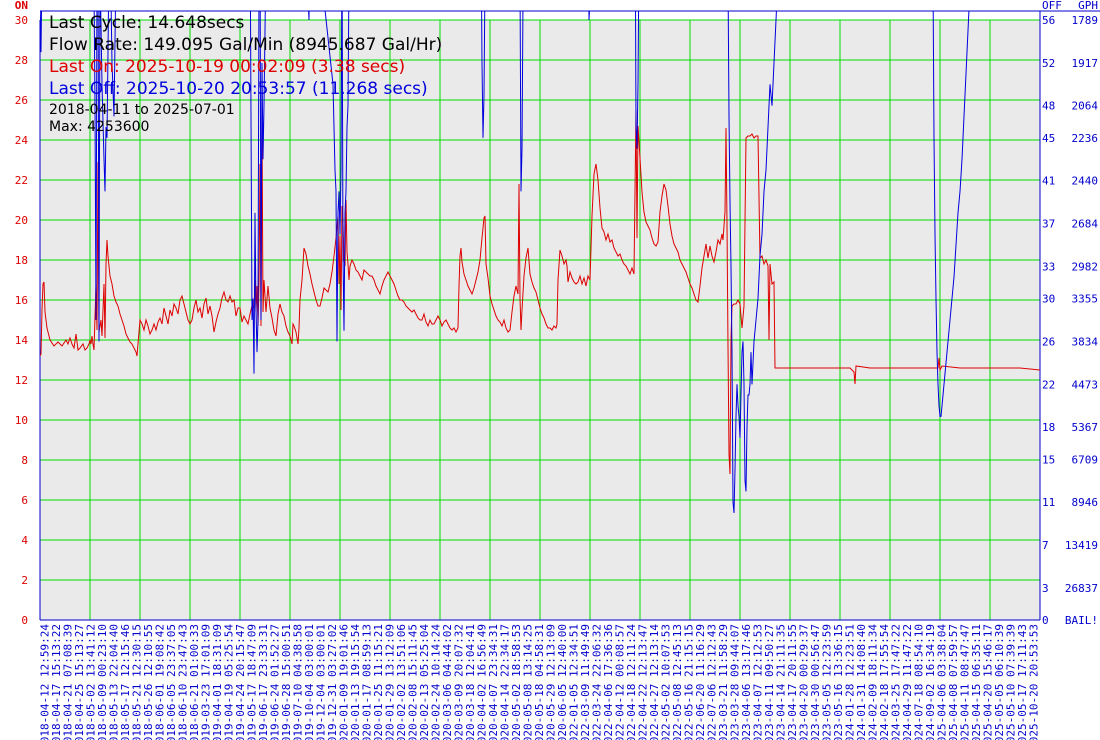 This screenshot has height=740, width=1100. I want to click on right-tick-label: 11, so click(1048, 502).